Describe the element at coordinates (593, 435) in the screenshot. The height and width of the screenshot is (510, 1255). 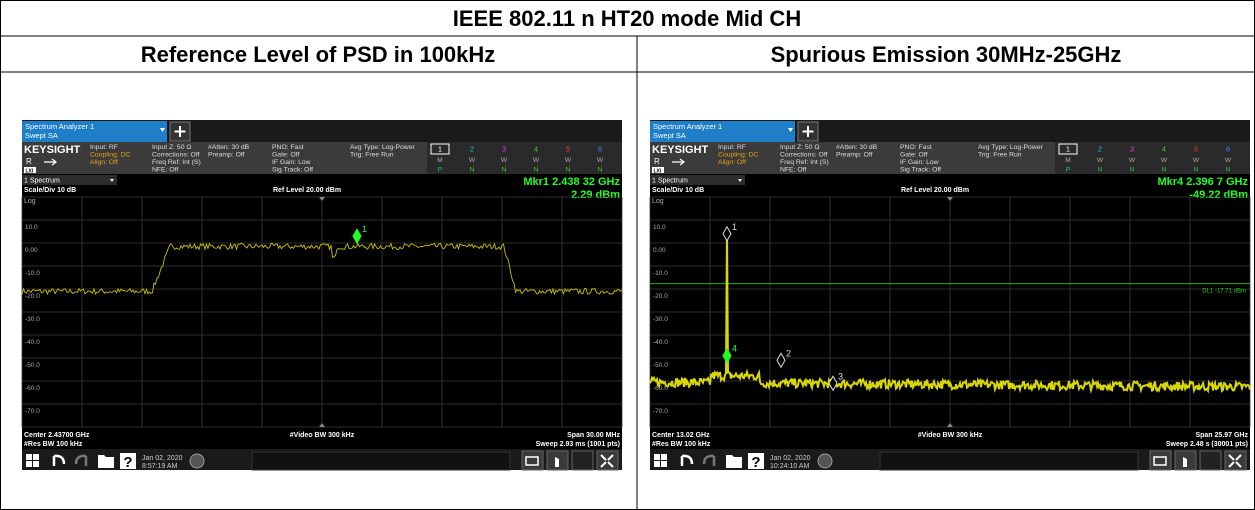
I see `footer-text: Span 30.00 MHz` at that location.